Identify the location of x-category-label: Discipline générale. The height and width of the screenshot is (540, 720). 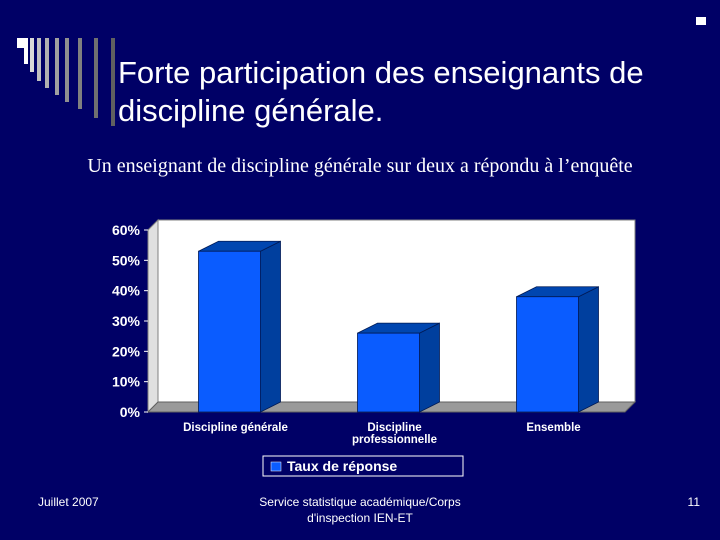
(235, 428).